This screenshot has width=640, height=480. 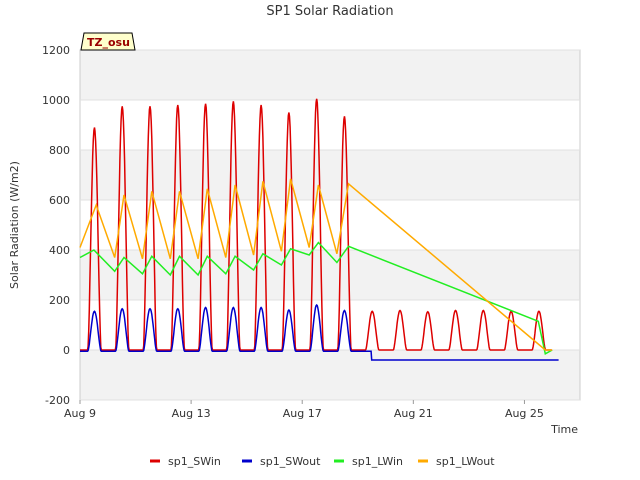 I want to click on legend: sp1_SWin sp1_SWout sp1_LWin sp1_LWout, so click(x=322, y=461).